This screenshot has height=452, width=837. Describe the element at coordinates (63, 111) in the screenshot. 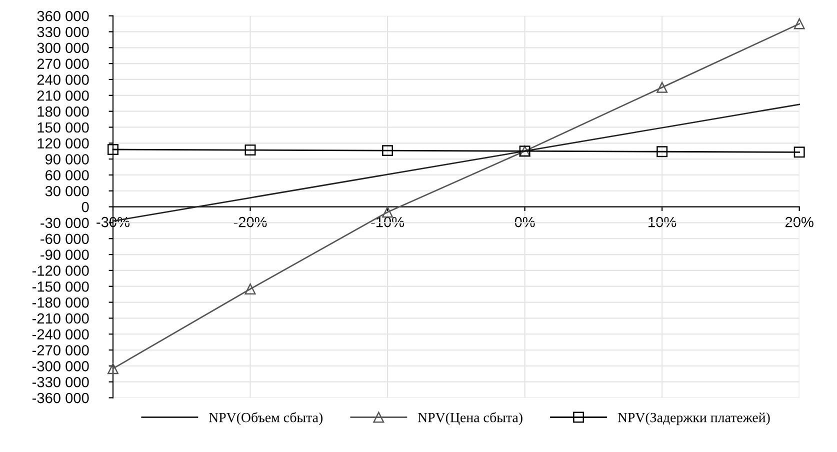

I see `y-tick-label: 180 000` at that location.